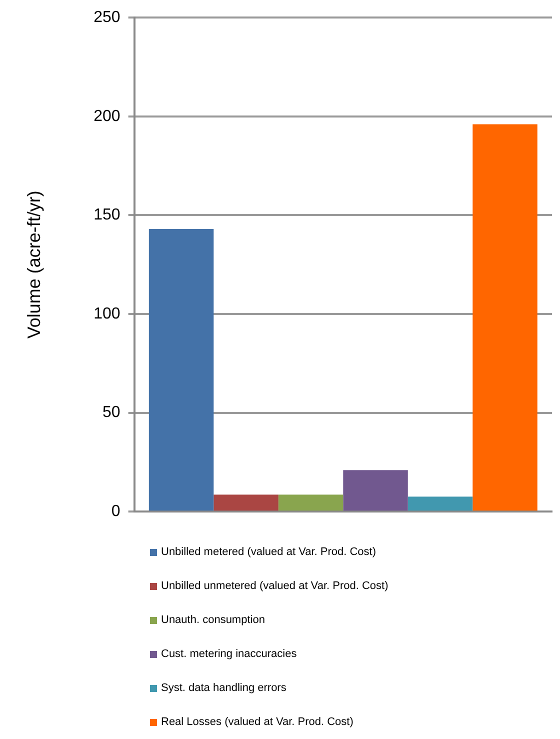 Image resolution: width=560 pixels, height=739 pixels. What do you see at coordinates (213, 620) in the screenshot?
I see `legend-label: Unauth. consumption` at bounding box center [213, 620].